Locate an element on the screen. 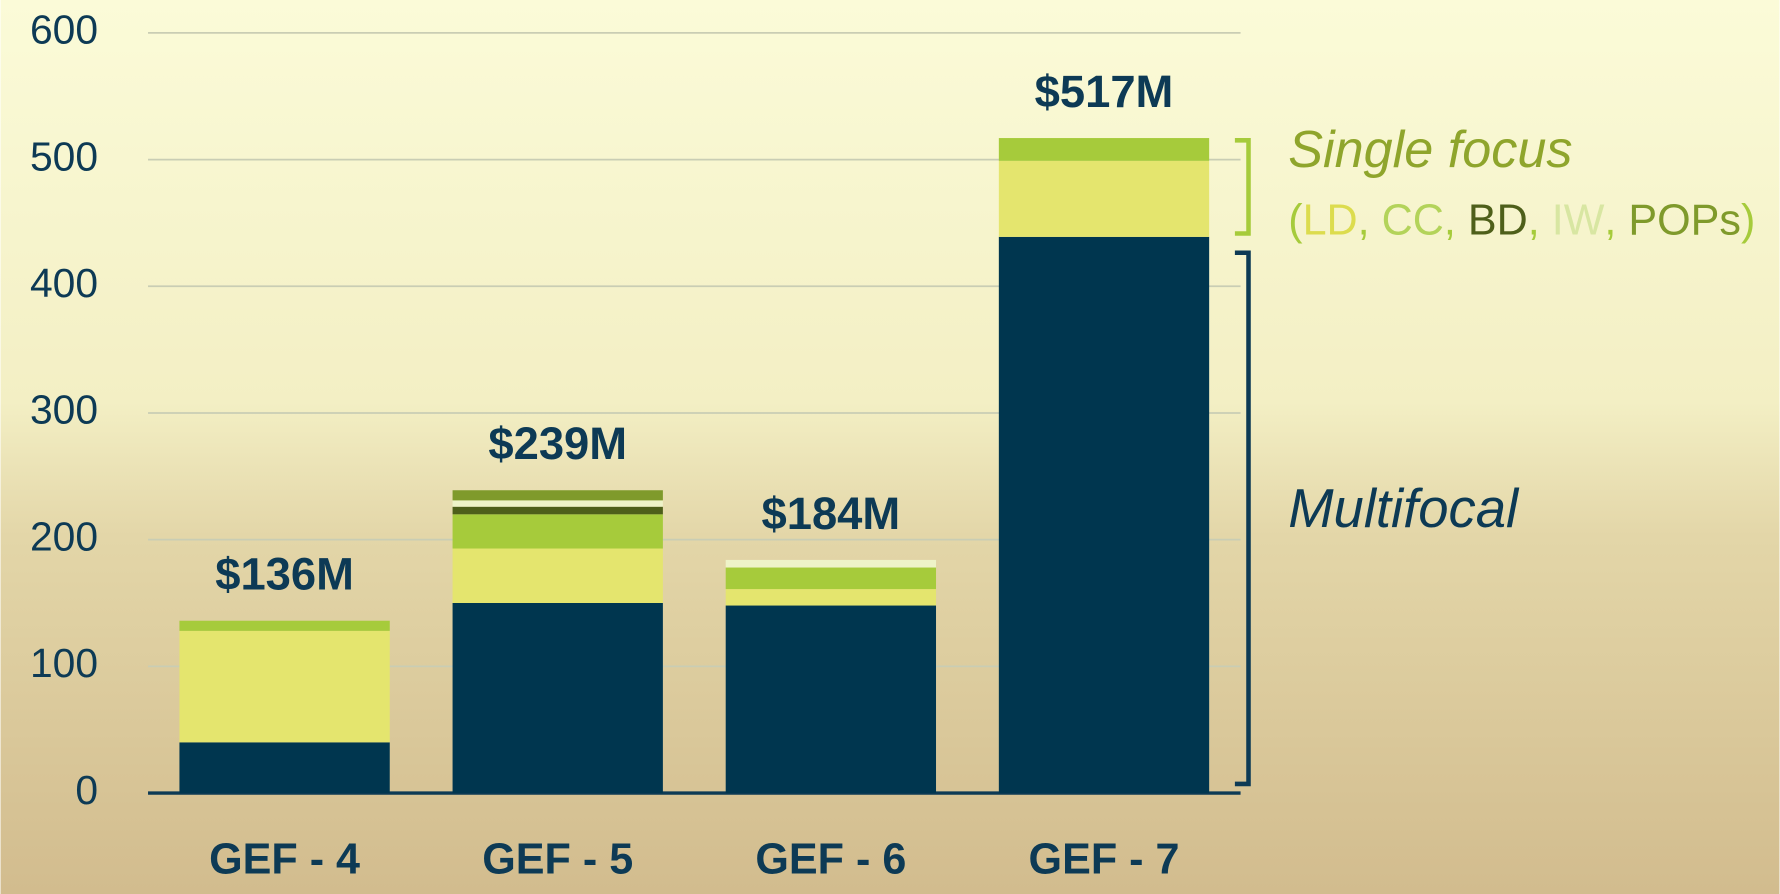 The height and width of the screenshot is (894, 1780). legend-entry: POPs is located at coordinates (1684, 221).